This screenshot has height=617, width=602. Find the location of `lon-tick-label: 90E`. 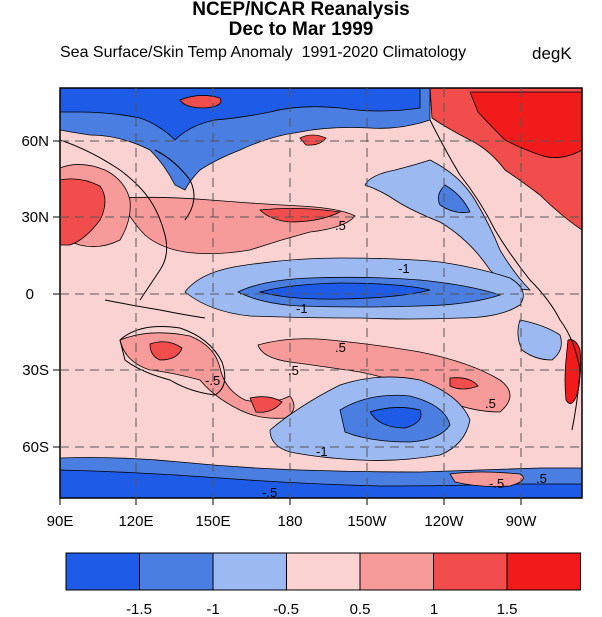

lon-tick-label: 90E is located at coordinates (60, 521).